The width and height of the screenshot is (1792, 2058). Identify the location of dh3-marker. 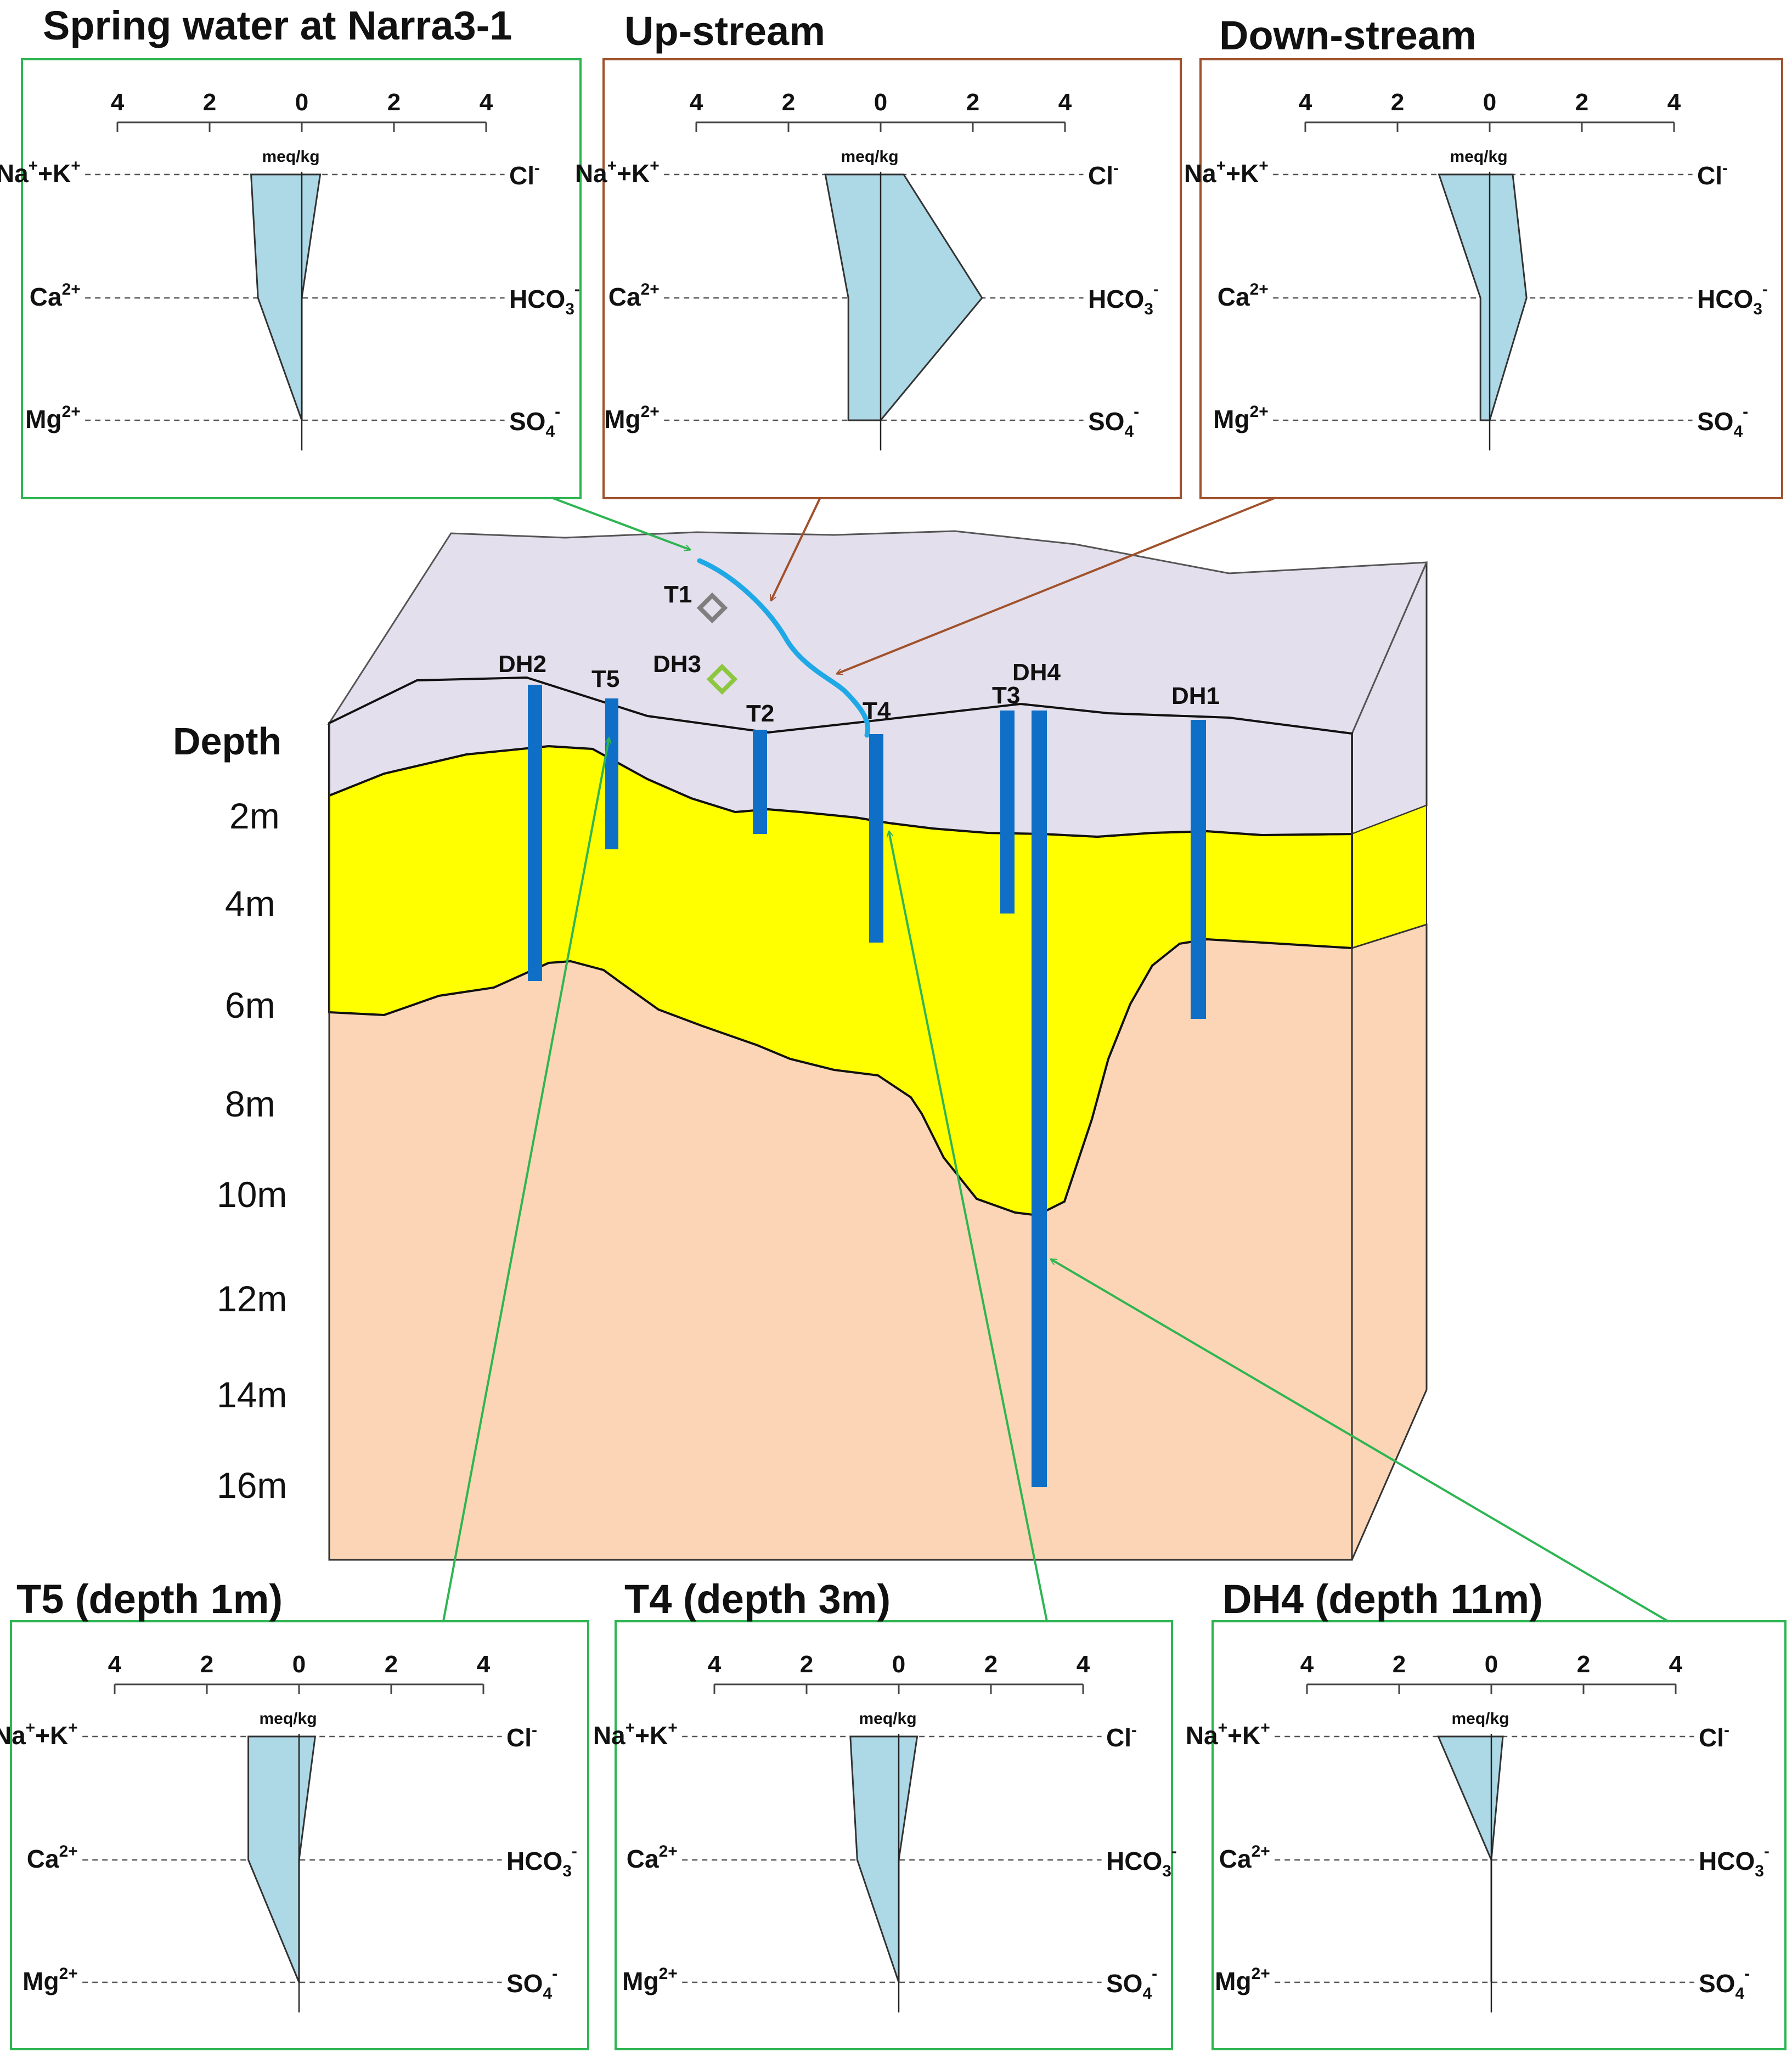
(722, 679).